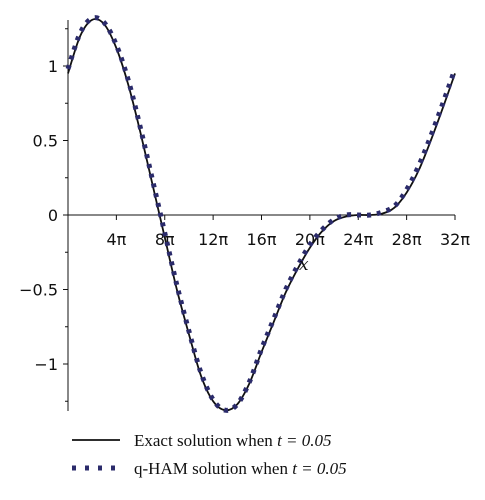 The width and height of the screenshot is (485, 500). Describe the element at coordinates (43, 215) in the screenshot. I see `y-ticks: 1 0.5 0 −0.5 −1` at that location.